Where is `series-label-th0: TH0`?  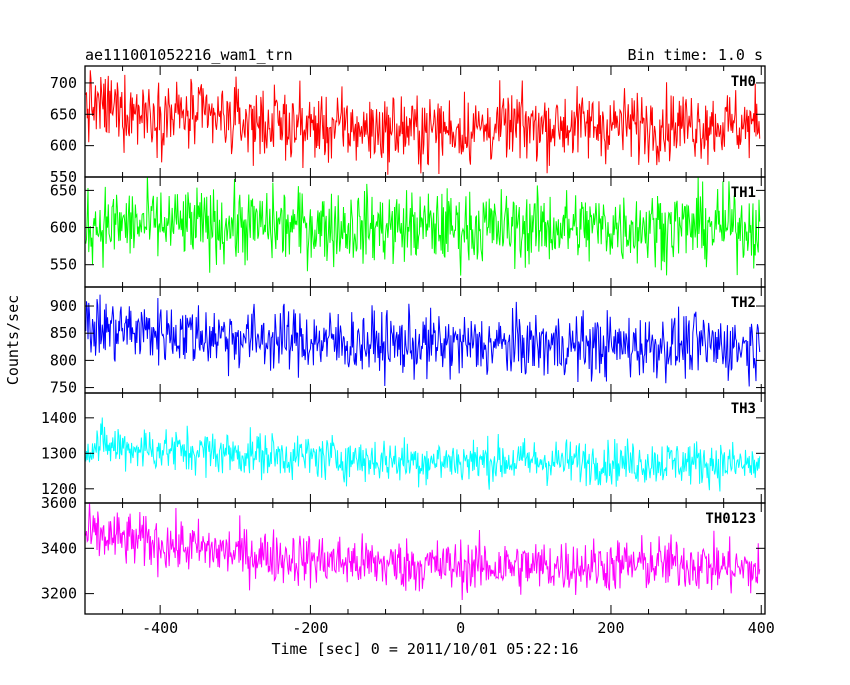 series-label-th0: TH0 is located at coordinates (743, 82).